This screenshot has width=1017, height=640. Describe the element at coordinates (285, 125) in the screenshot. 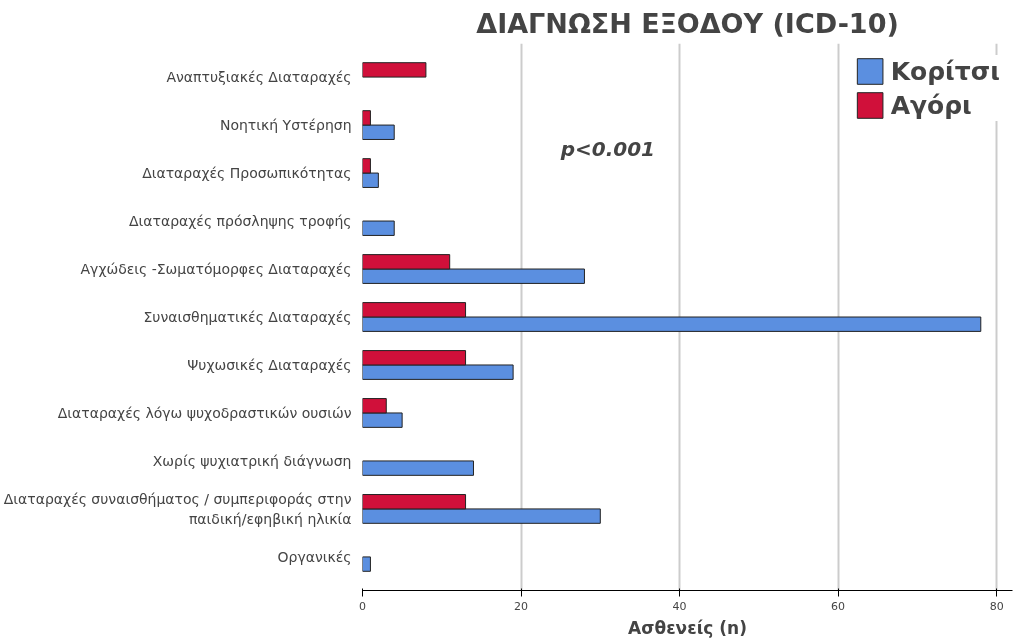

I see `y-tick-label: Νοητική Υστέρηση` at that location.